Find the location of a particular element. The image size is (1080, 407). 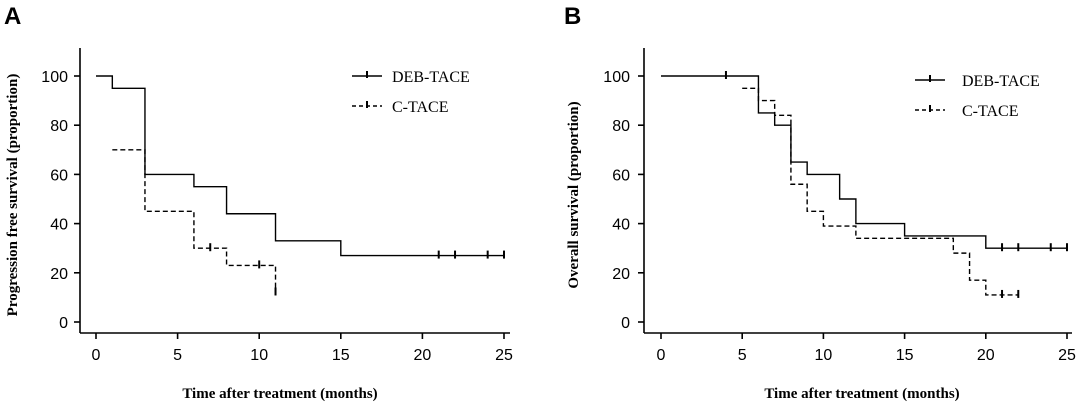

panel-b-series-dashed-line is located at coordinates (880, 191).